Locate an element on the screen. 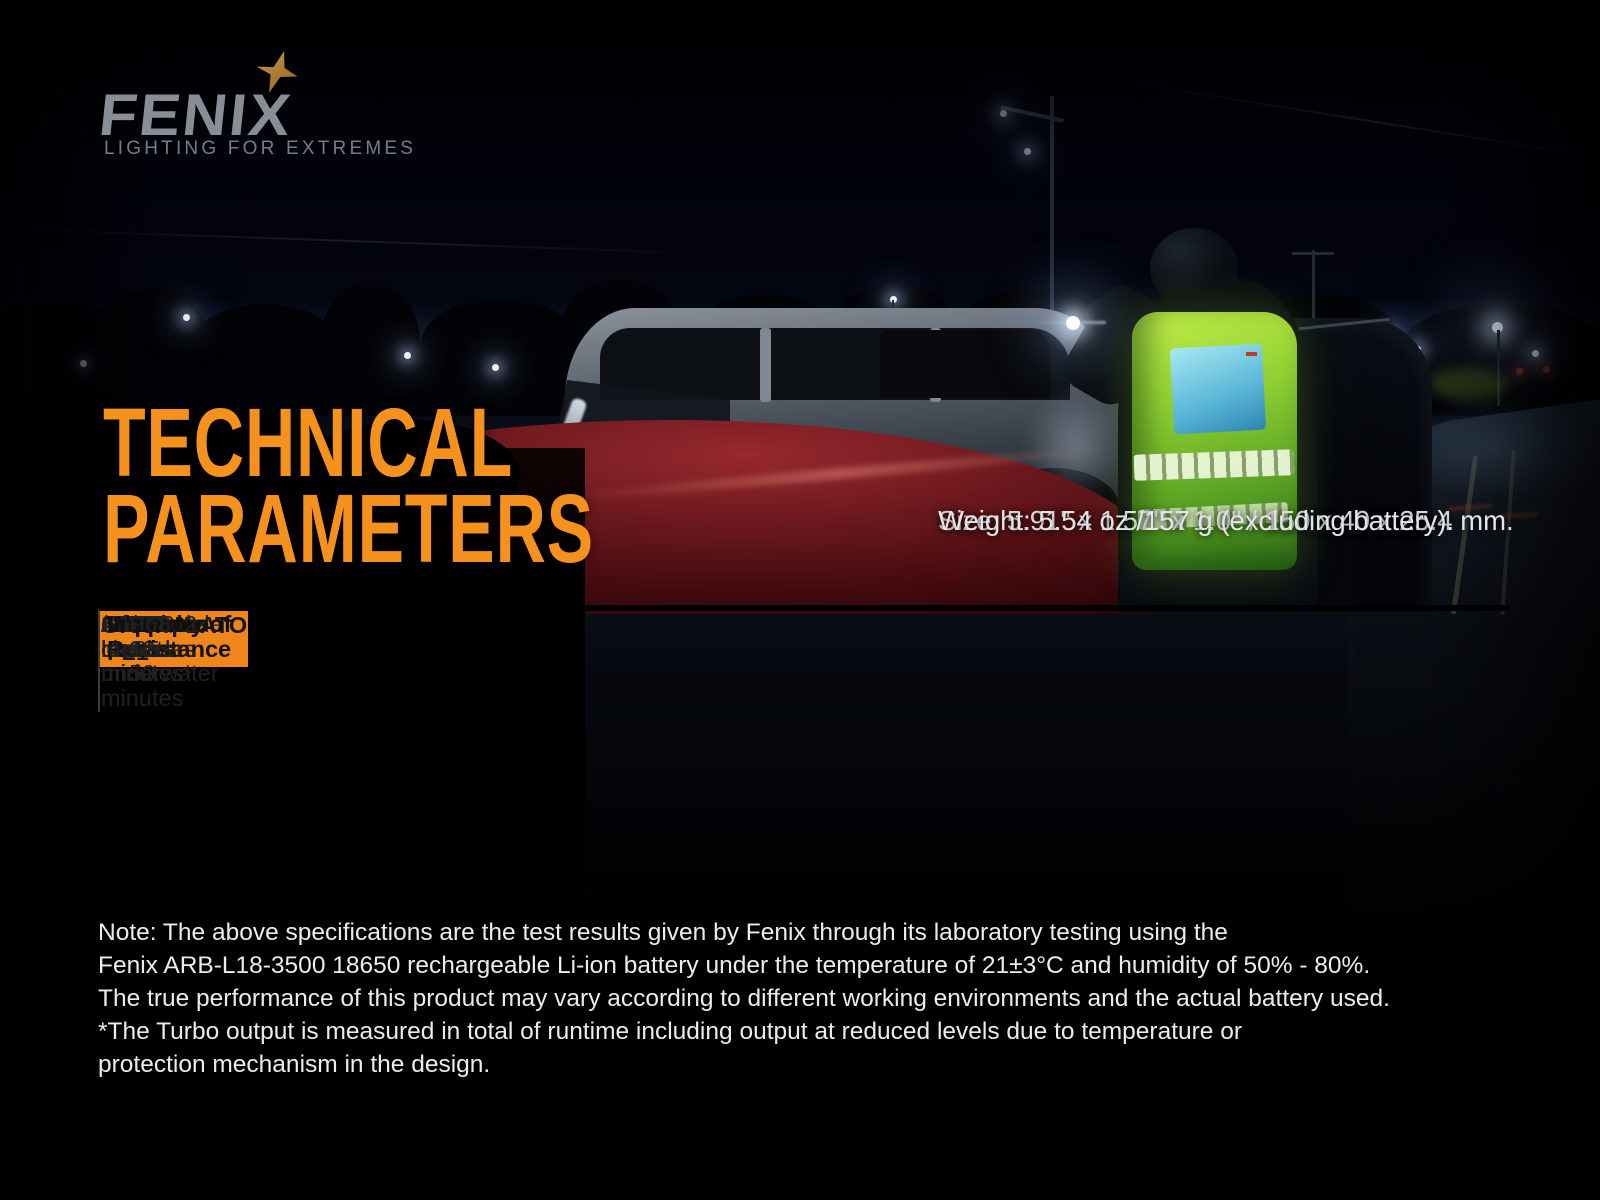 The height and width of the screenshot is (1200, 1600). brand-tagline: LIGHTING FOR EXTREMES is located at coordinates (260, 148).